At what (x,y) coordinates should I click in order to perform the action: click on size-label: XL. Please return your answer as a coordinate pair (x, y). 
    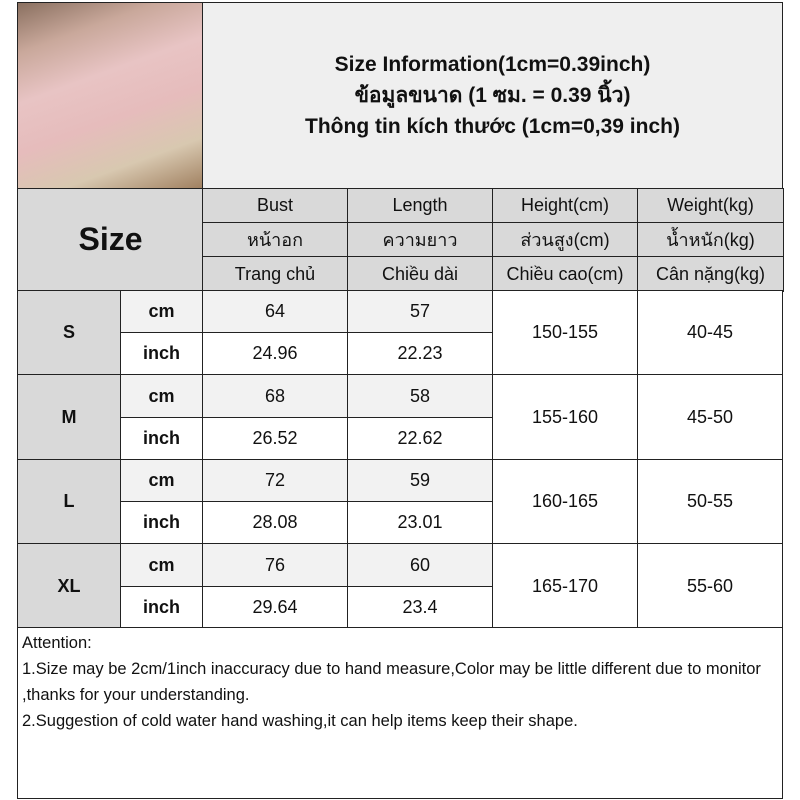
    Looking at the image, I should click on (69, 586).